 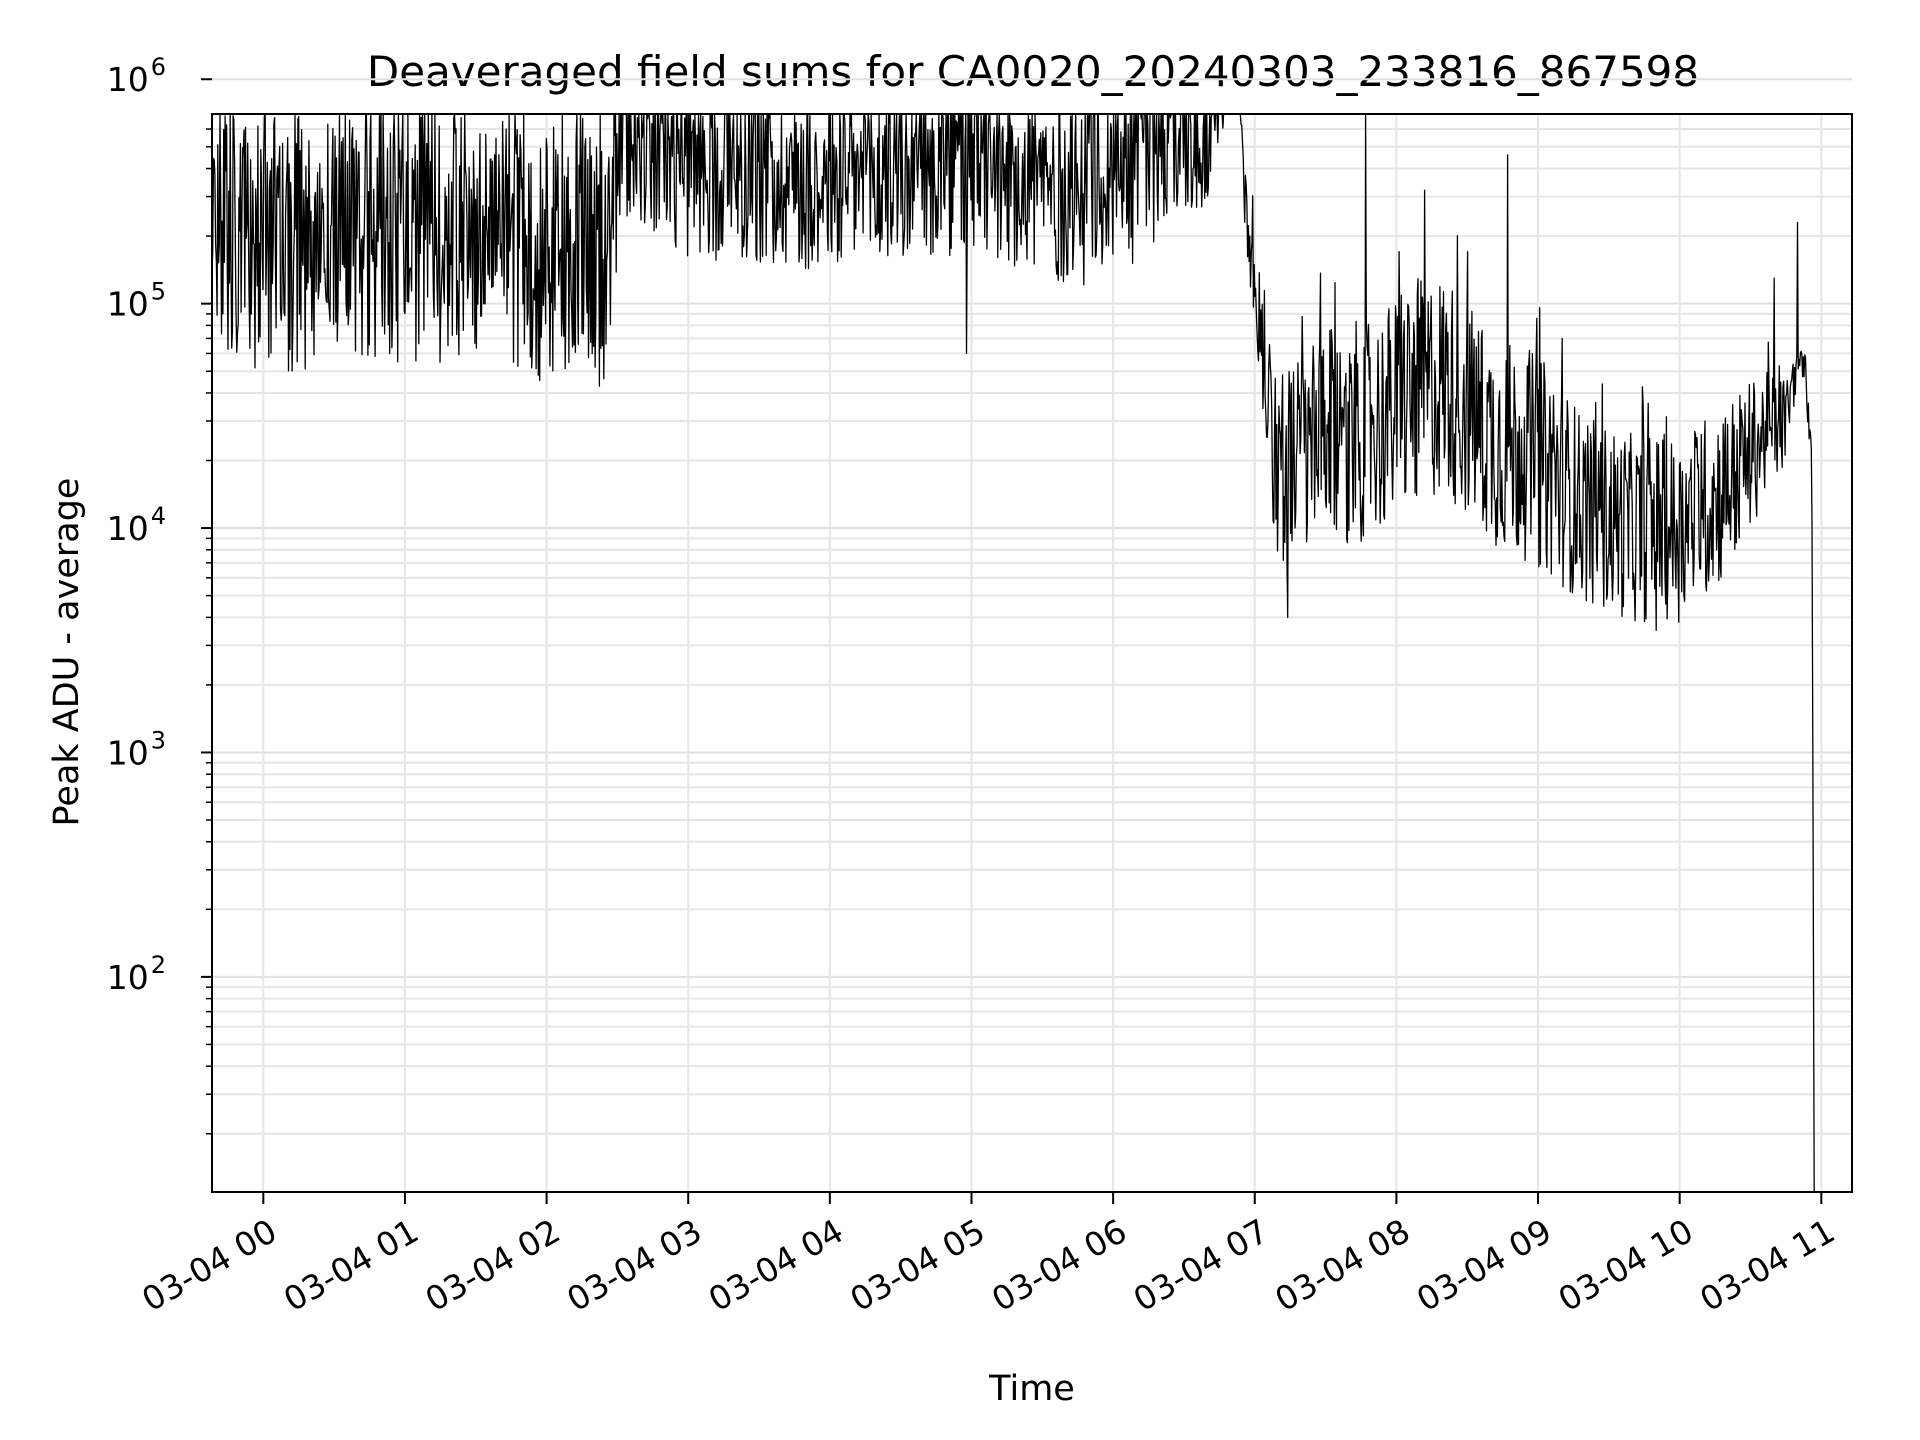 What do you see at coordinates (158, 965) in the screenshot?
I see `y-tick-exponent: 2` at bounding box center [158, 965].